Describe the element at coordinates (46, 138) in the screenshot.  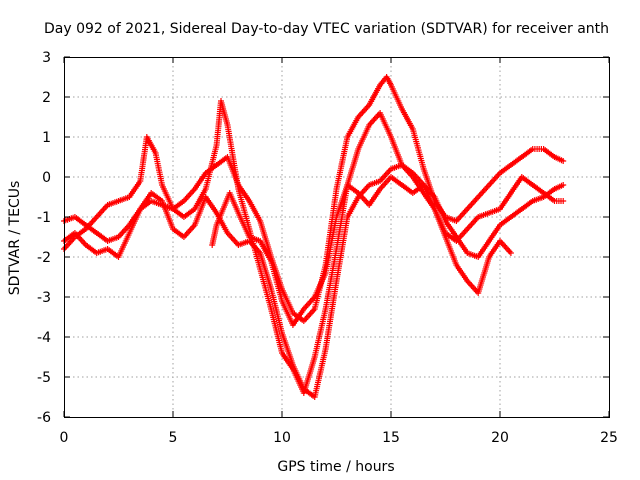
I see `y-tick-label: 1` at that location.